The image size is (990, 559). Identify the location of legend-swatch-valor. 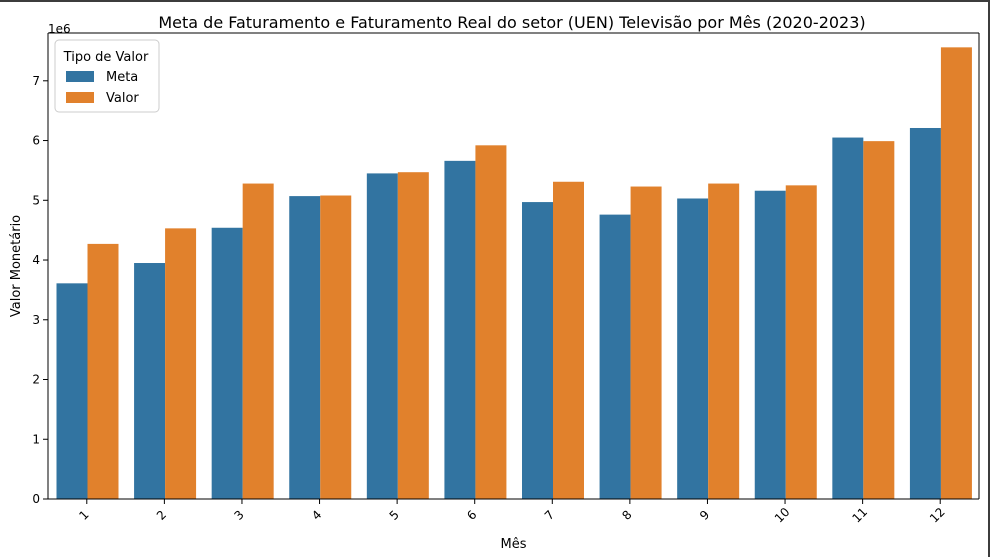
(80, 97).